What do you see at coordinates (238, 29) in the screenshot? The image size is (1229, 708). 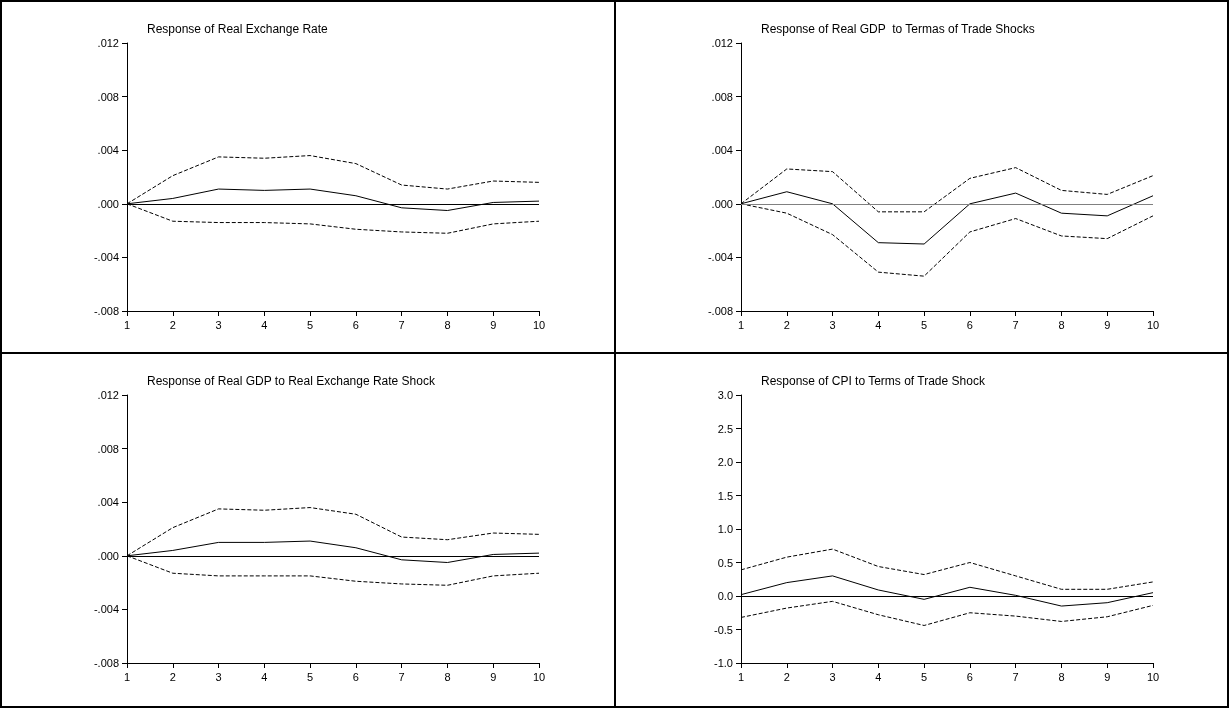 I see `chart-title: Response of Real Exchange Rate` at bounding box center [238, 29].